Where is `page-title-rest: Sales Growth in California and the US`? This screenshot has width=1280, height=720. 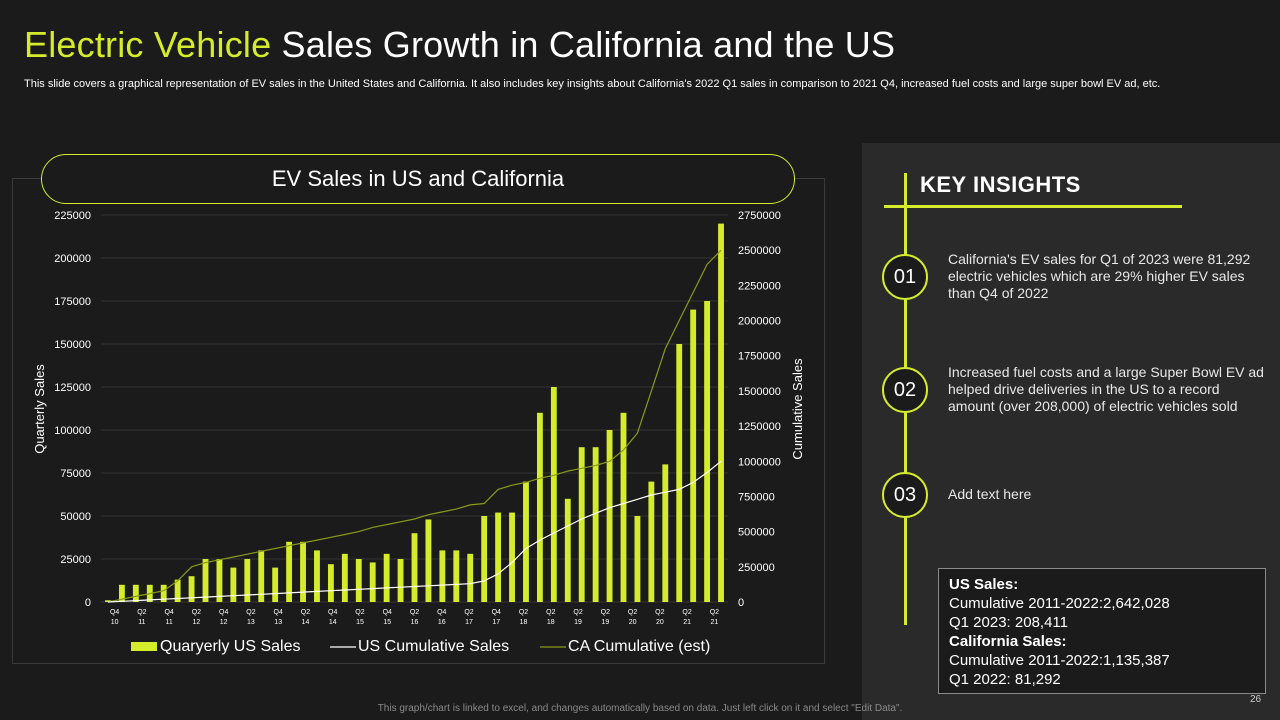 page-title-rest: Sales Growth in California and the US is located at coordinates (583, 44).